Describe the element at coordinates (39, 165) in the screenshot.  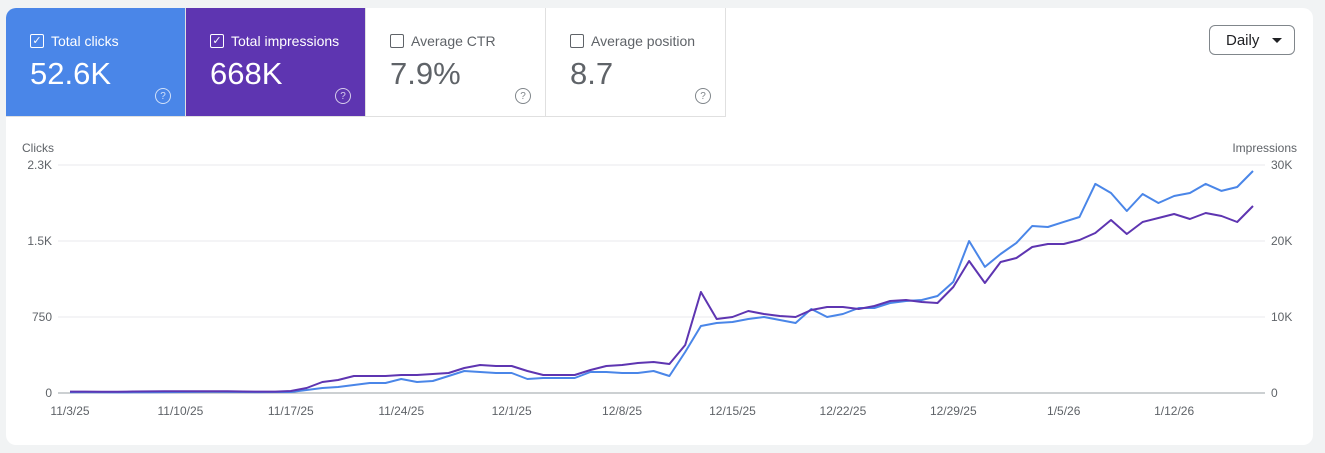
I see `y-left-tick-label: 2.3K` at that location.